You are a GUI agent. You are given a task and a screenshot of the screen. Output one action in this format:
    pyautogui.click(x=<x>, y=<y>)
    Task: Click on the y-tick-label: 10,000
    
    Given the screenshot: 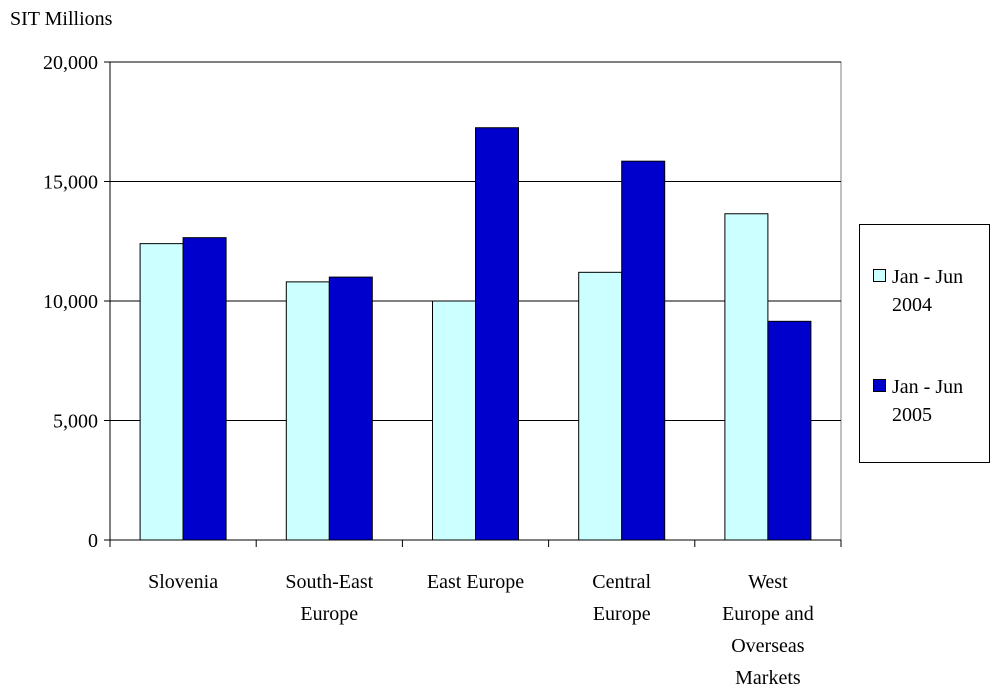 What is the action you would take?
    pyautogui.click(x=70, y=302)
    